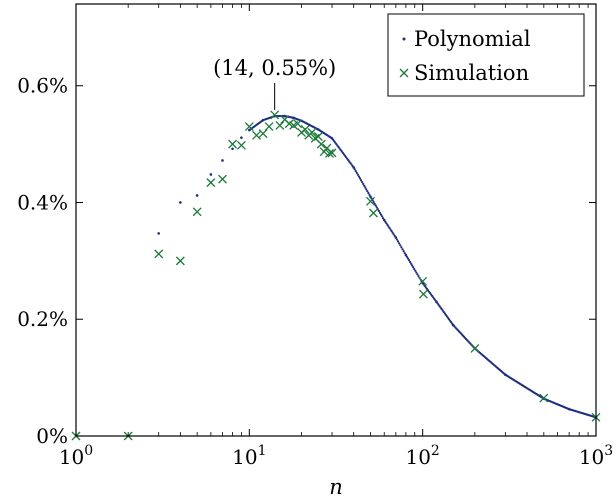 This screenshot has width=614, height=501. Describe the element at coordinates (596, 456) in the screenshot. I see `x-tick-label: 10³` at that location.